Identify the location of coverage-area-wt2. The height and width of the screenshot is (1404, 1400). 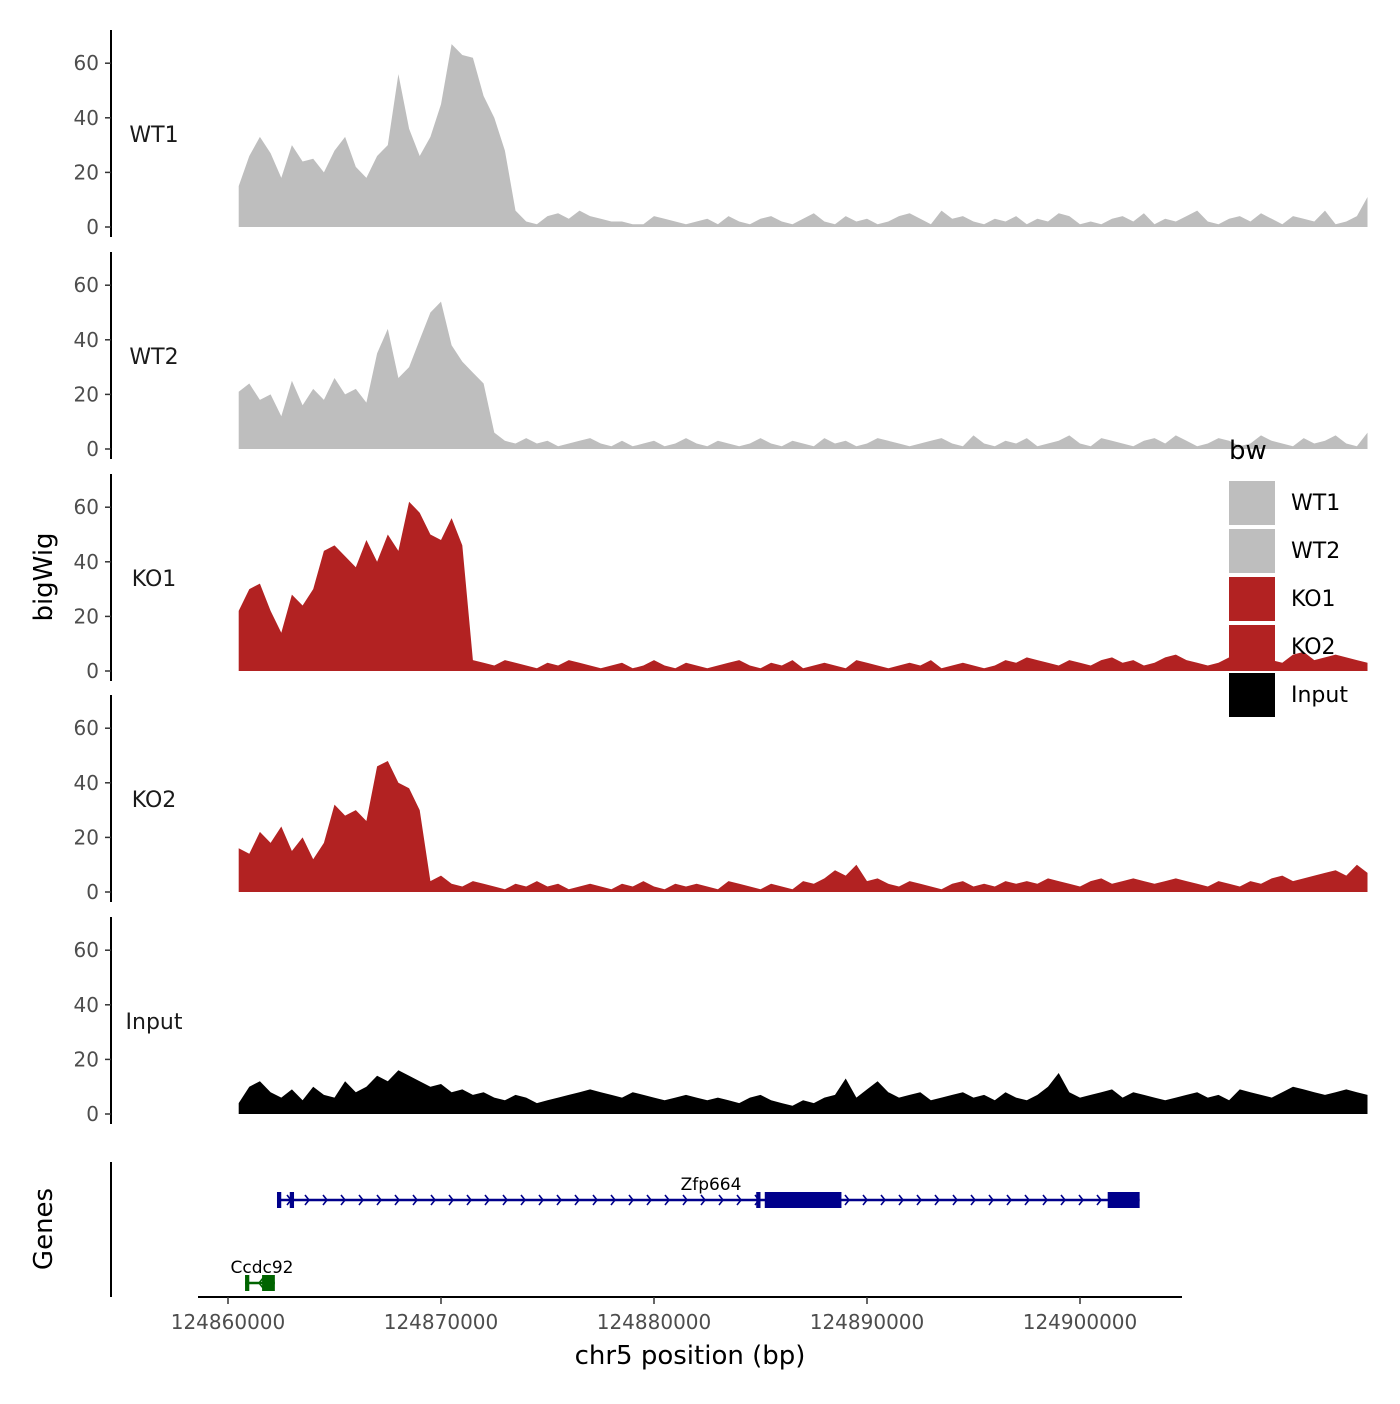
(803, 375).